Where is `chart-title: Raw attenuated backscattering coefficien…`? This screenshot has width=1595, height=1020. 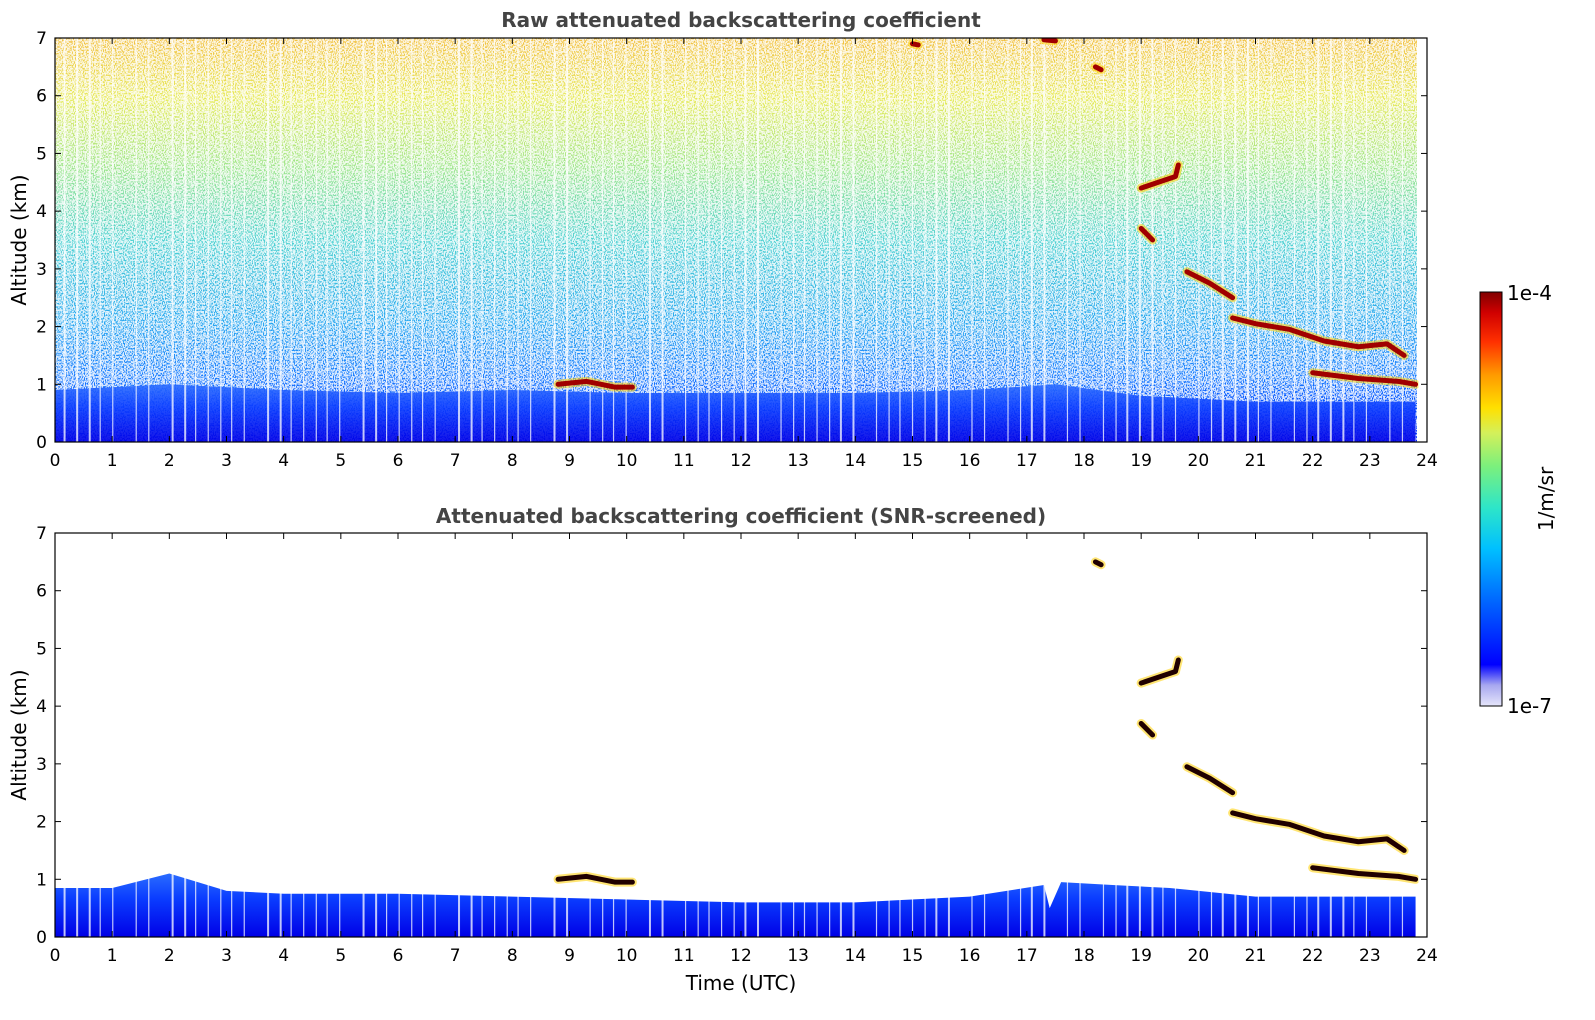 chart-title: Raw attenuated backscattering coefficien… is located at coordinates (741, 20).